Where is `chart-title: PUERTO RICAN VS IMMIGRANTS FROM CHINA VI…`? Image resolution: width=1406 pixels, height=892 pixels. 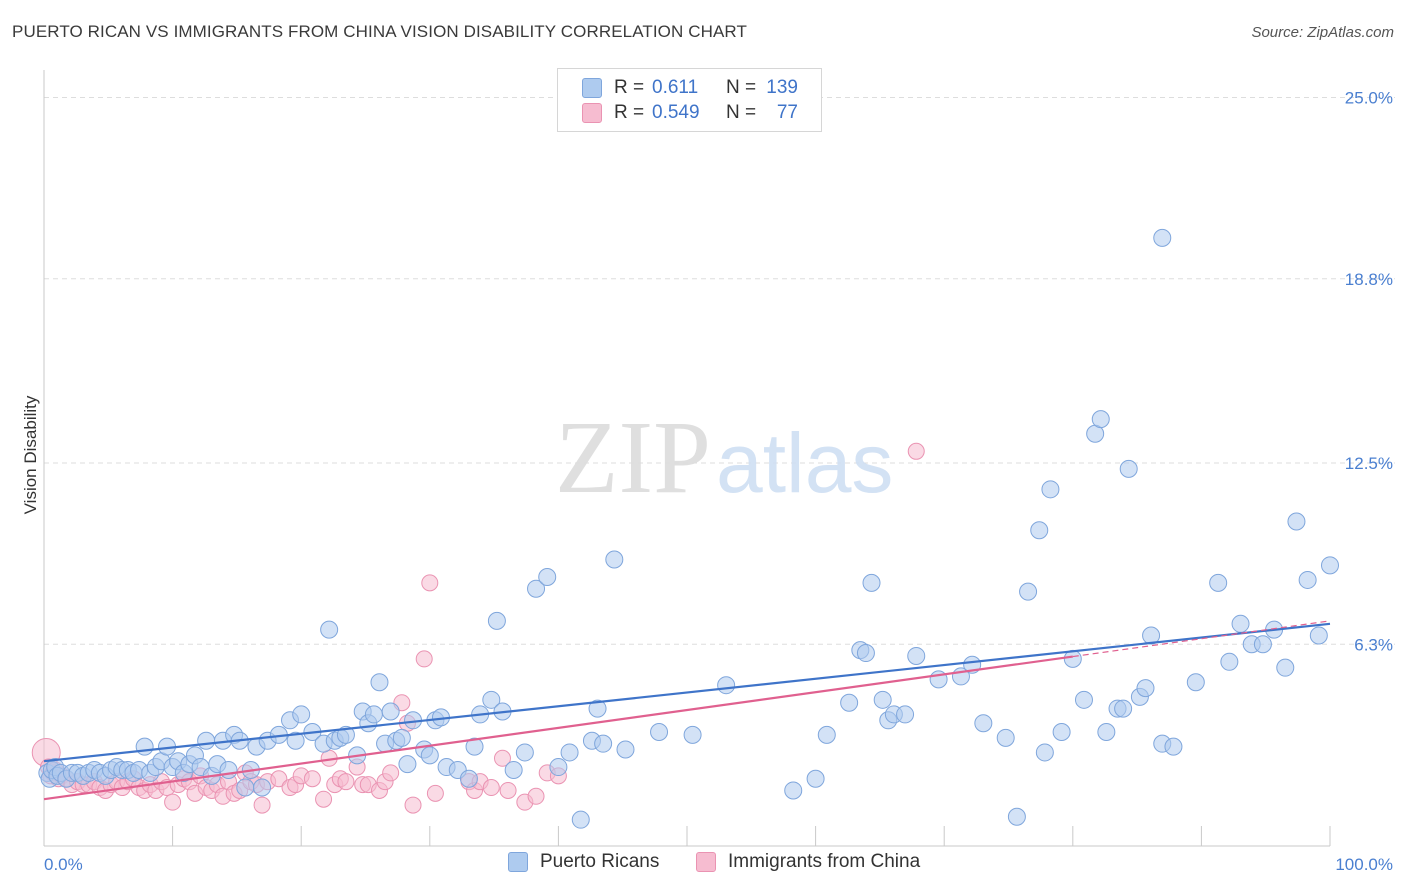
chart-title: PUERTO RICAN VS IMMIGRANTS FROM CHINA VI… is located at coordinates (379, 31).